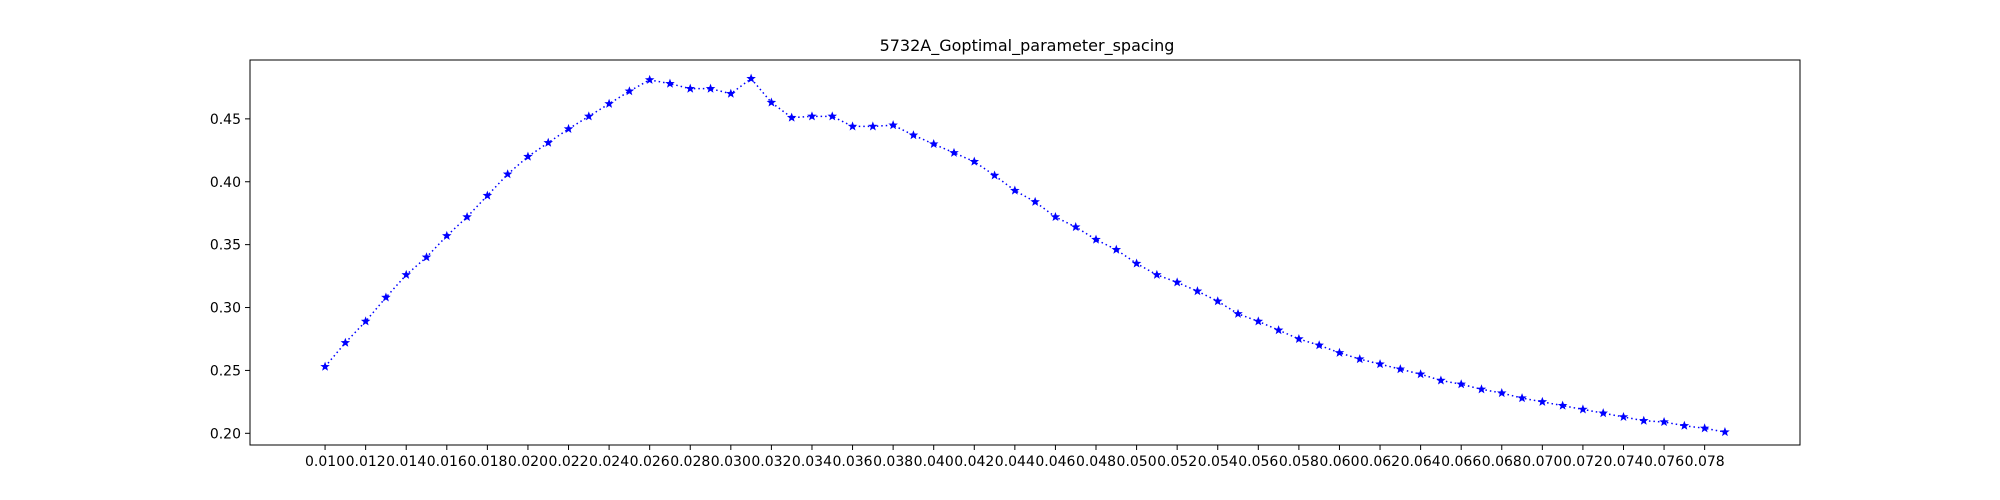 Image resolution: width=2000 pixels, height=500 pixels. Describe the element at coordinates (366, 462) in the screenshot. I see `x-tick-label: 0.012` at that location.